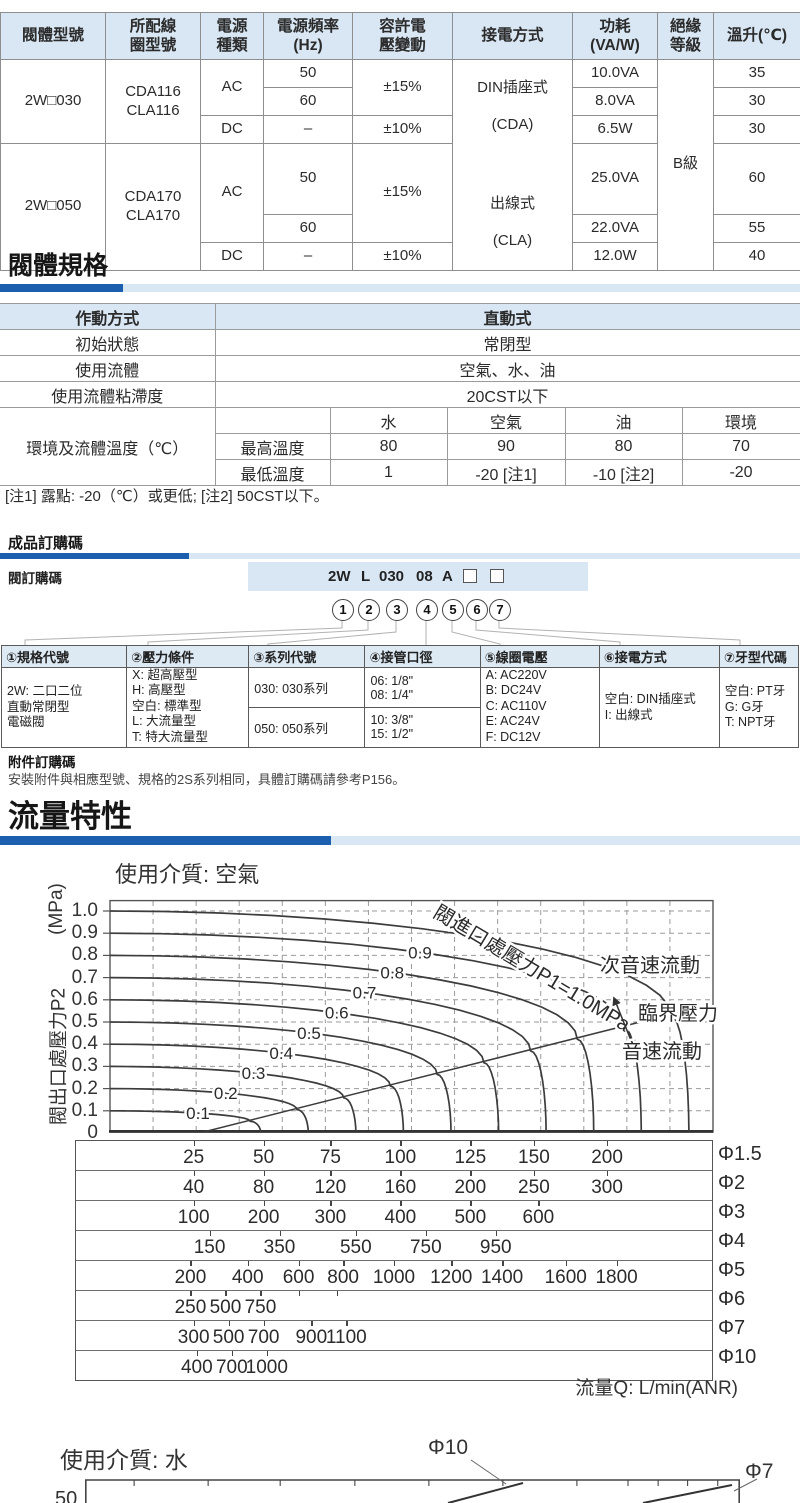 This screenshot has width=800, height=1503. What do you see at coordinates (193, 1217) in the screenshot?
I see `scale-value: 100` at bounding box center [193, 1217].